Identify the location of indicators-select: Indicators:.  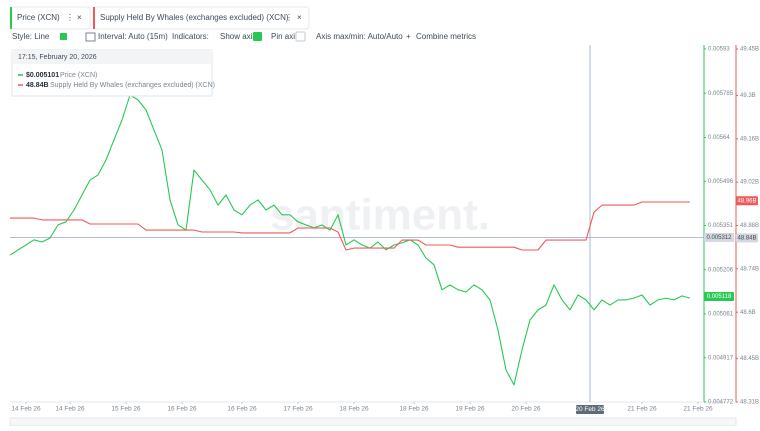
(190, 36).